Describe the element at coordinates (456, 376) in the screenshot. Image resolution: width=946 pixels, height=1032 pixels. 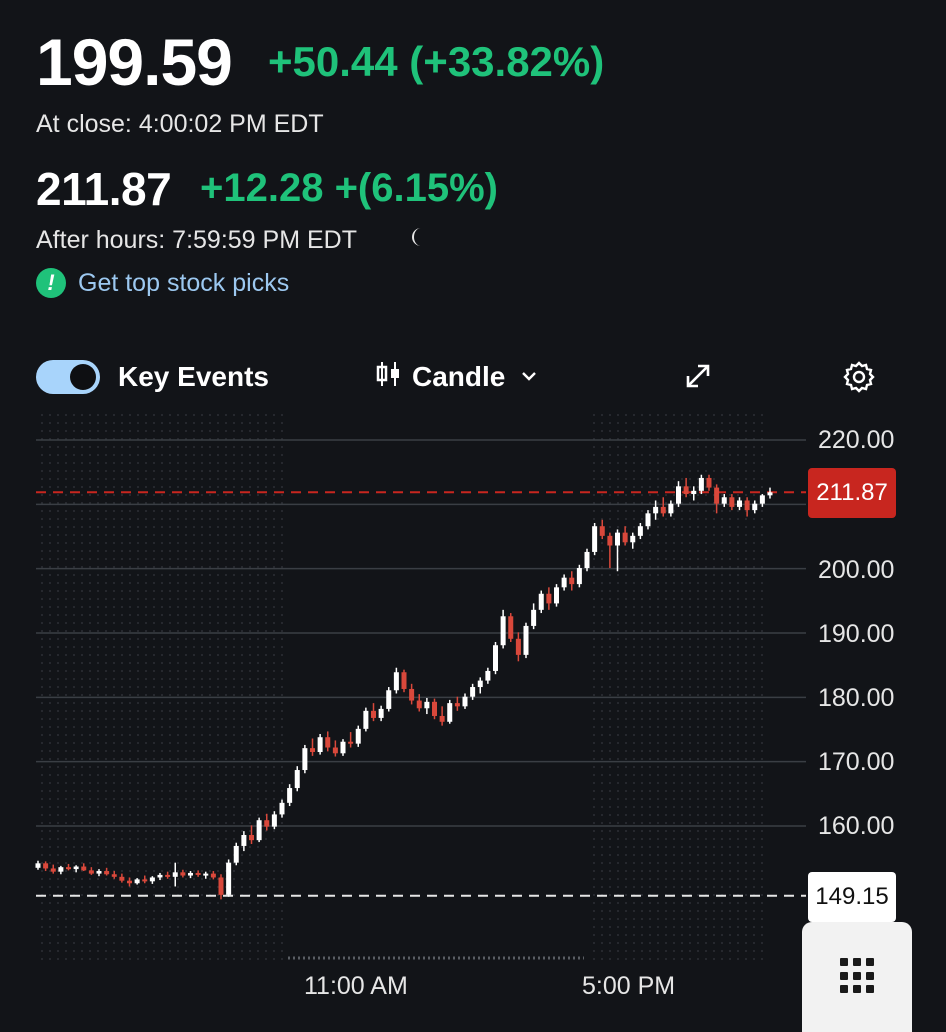
I see `chart-type-dropdown: Candle` at that location.